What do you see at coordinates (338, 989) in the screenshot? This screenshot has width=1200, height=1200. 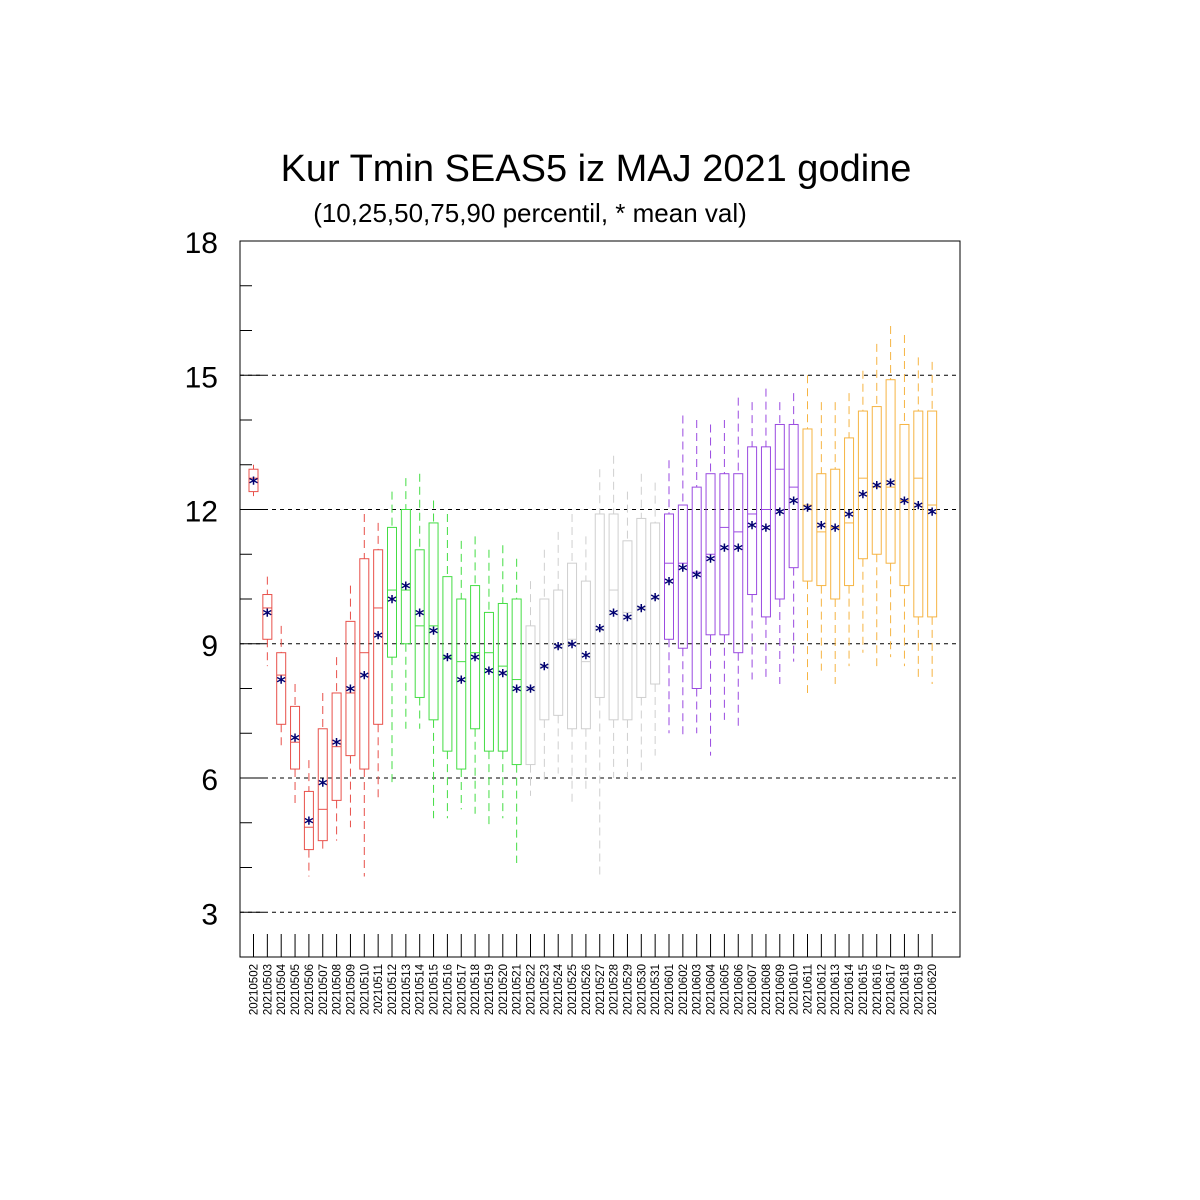 I see `x-tick-label-20210508: 20210508` at bounding box center [338, 989].